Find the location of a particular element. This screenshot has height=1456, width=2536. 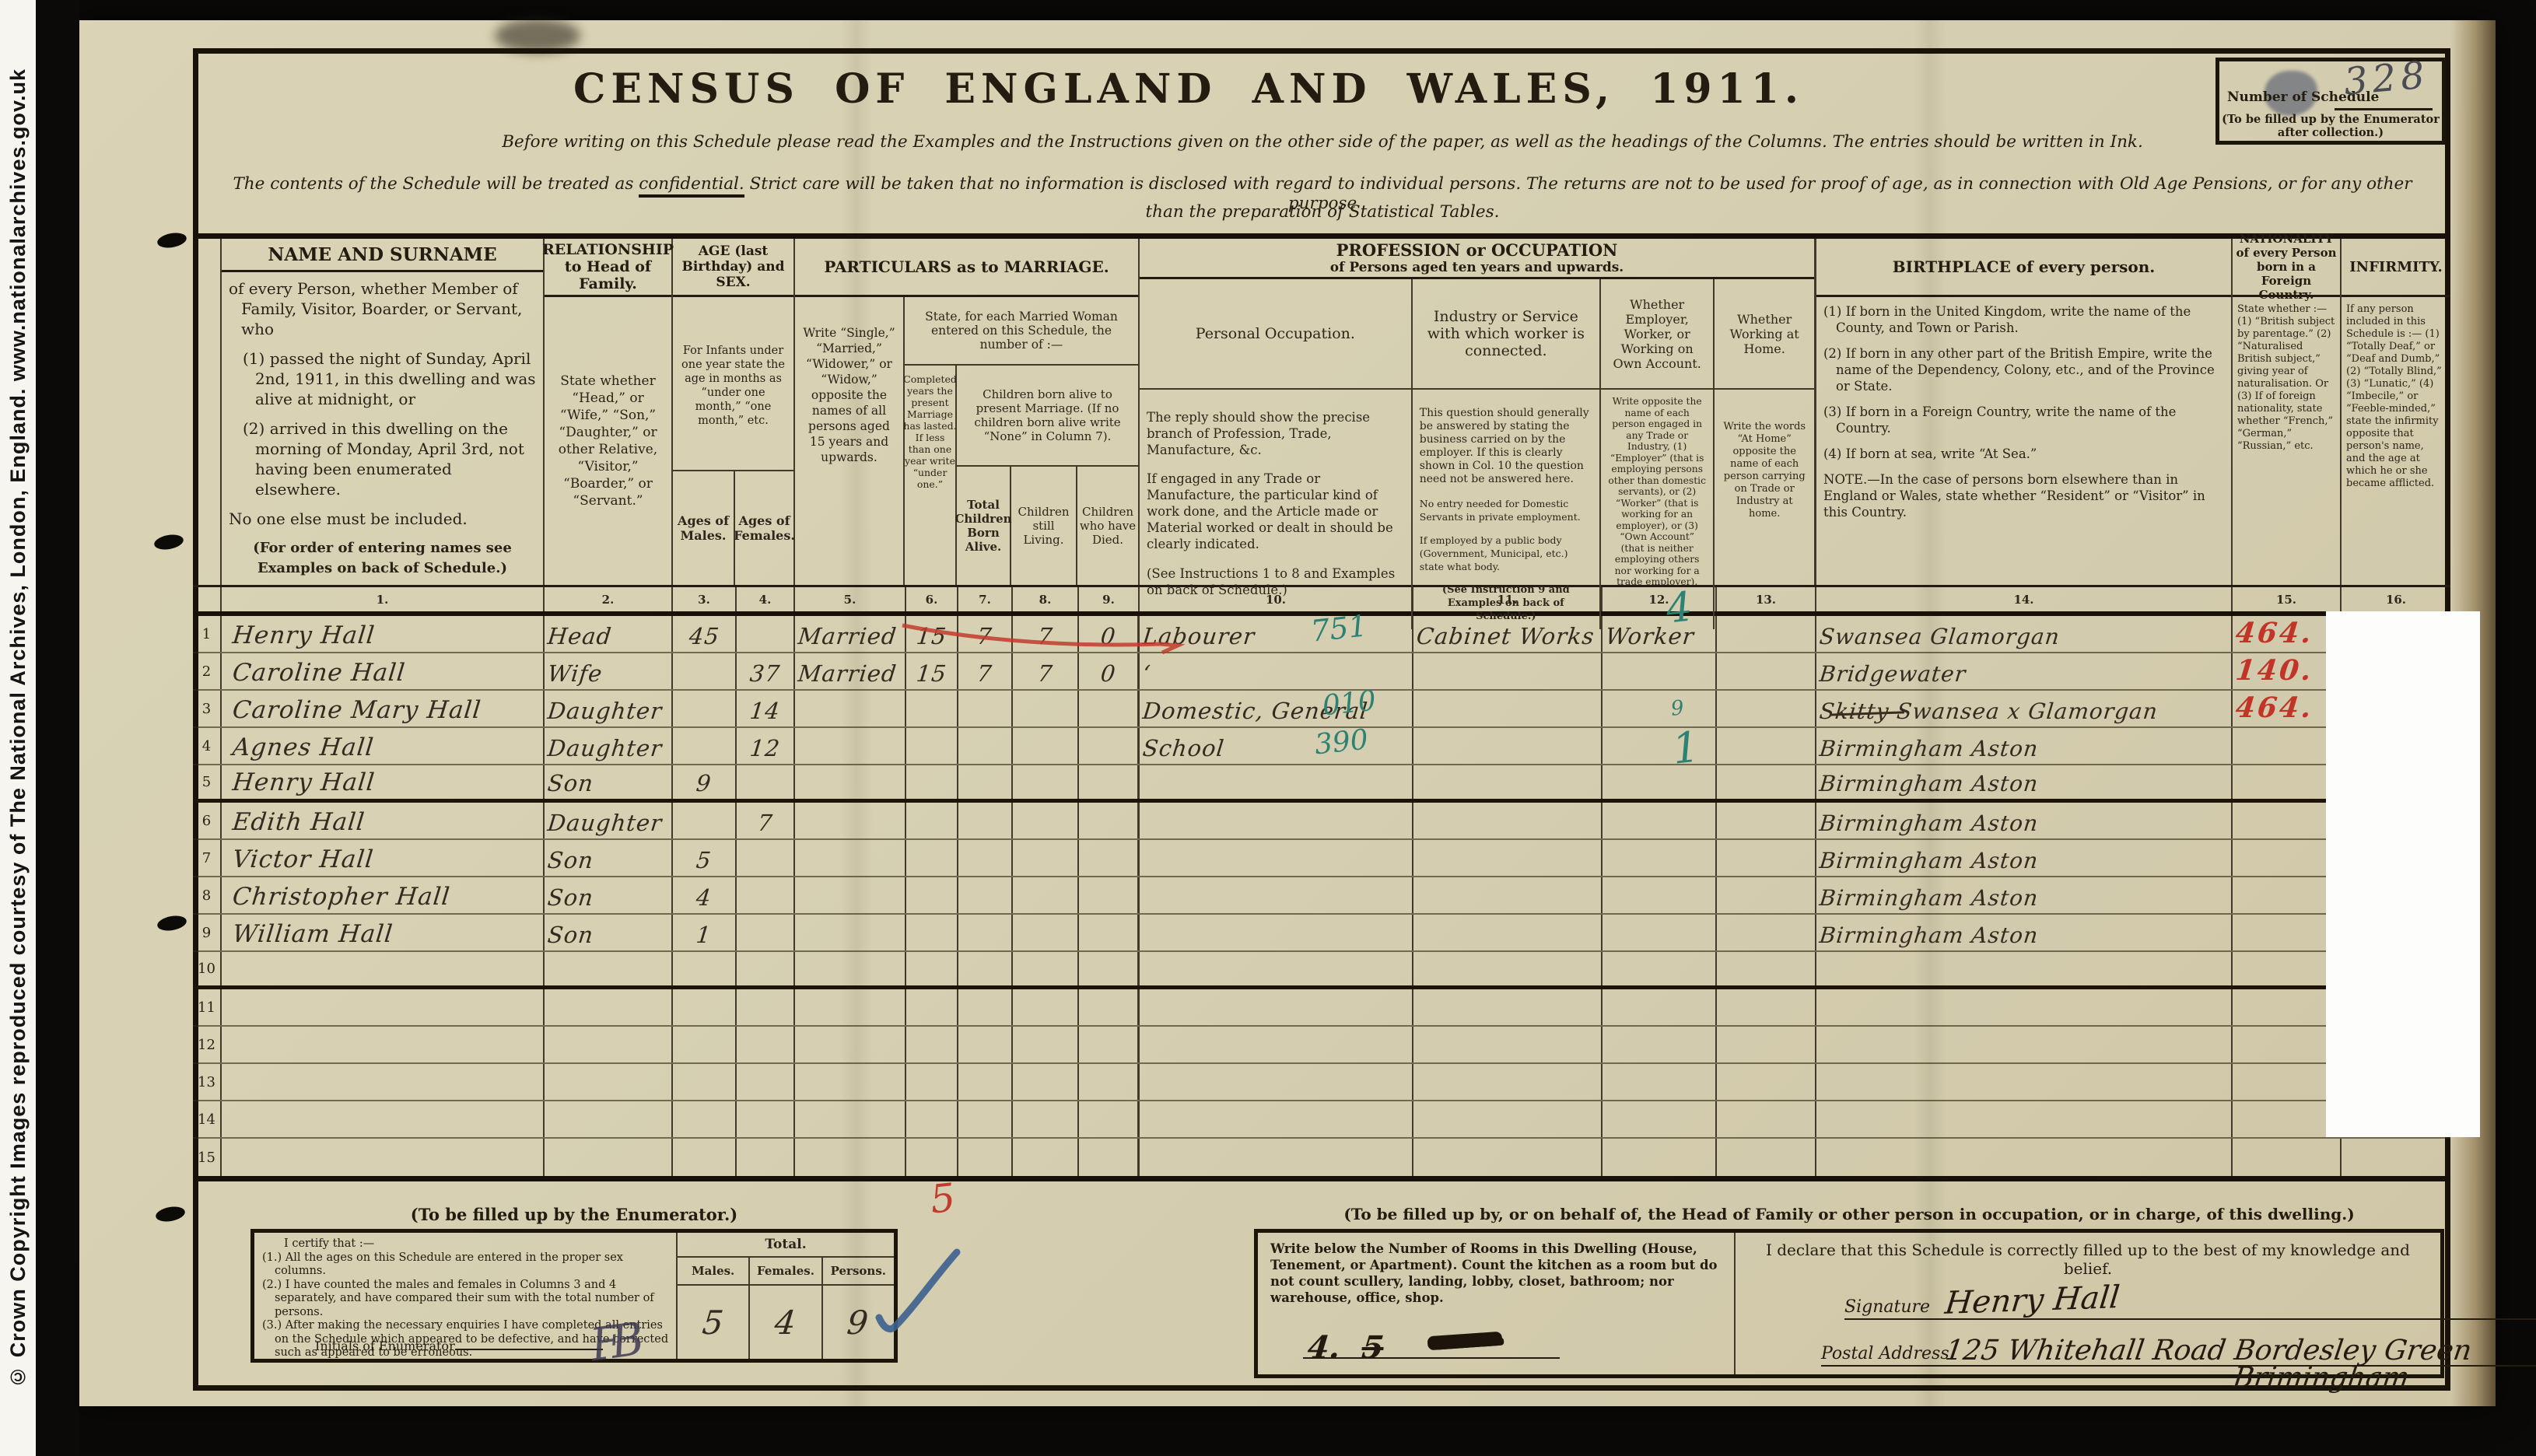

row-number: 13 is located at coordinates (207, 1082).